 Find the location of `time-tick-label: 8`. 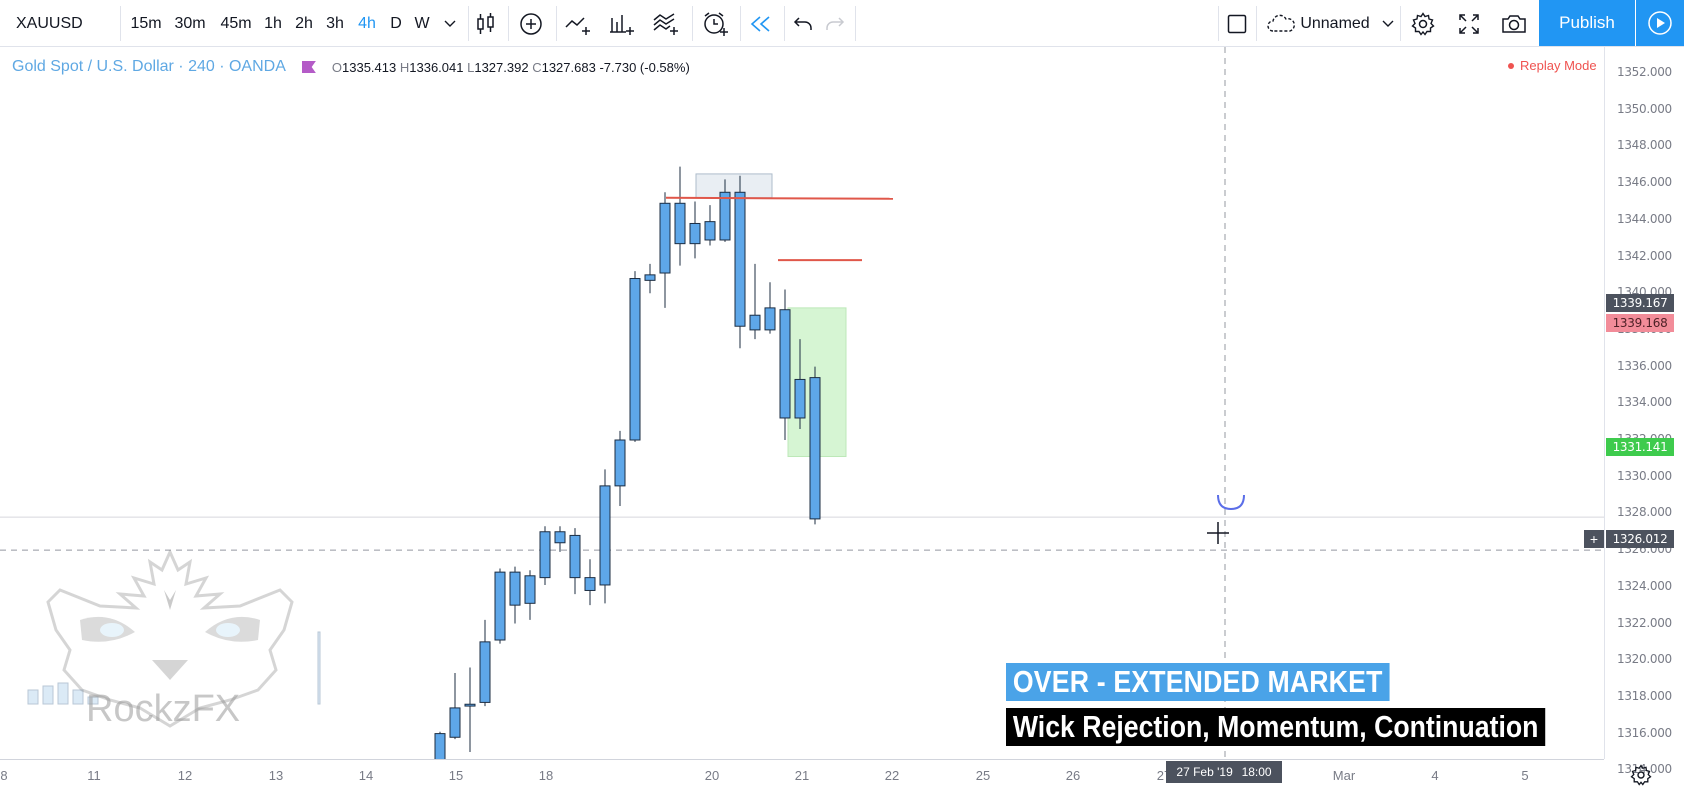

time-tick-label: 8 is located at coordinates (4, 775).